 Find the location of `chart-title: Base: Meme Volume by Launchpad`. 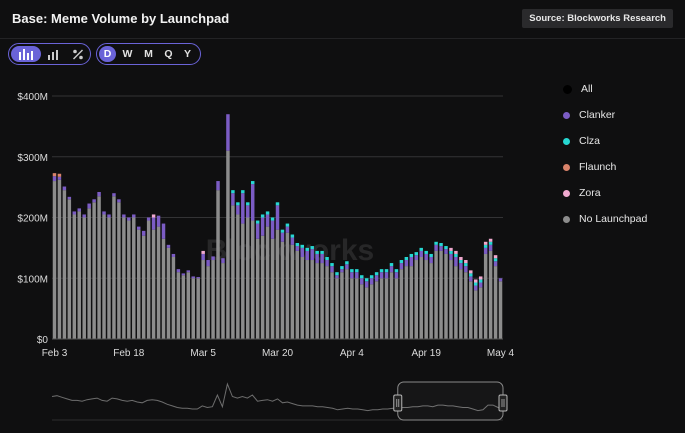

chart-title: Base: Meme Volume by Launchpad is located at coordinates (121, 18).